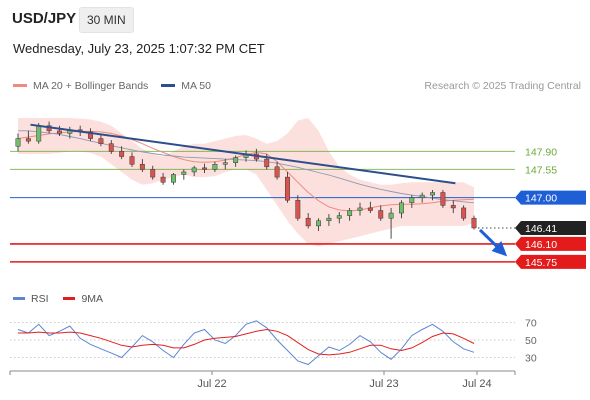  I want to click on legend-label-rsi: RSI, so click(40, 299).